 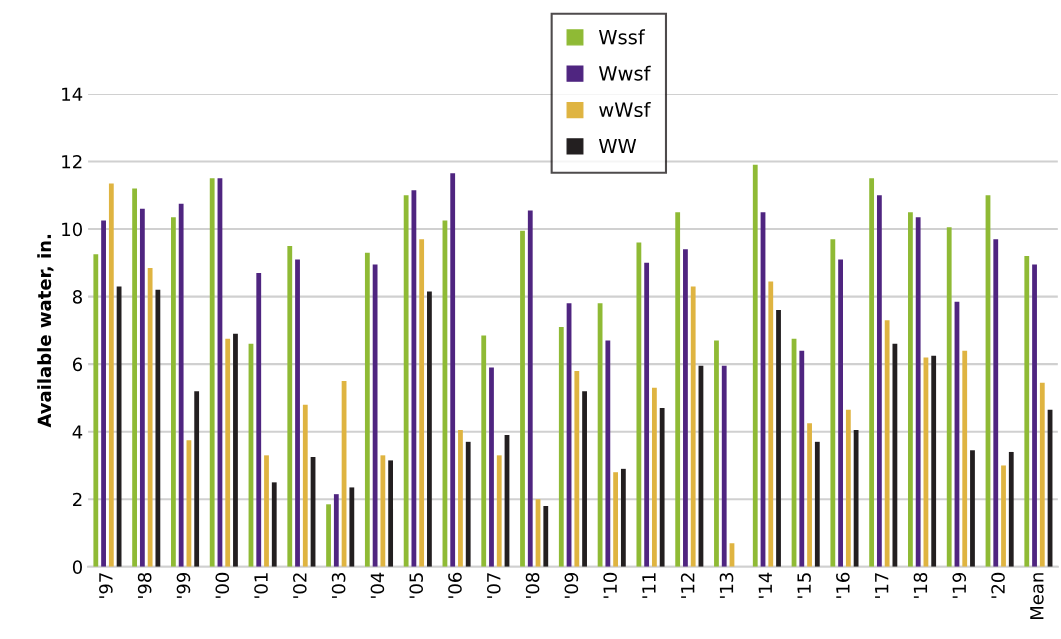 I want to click on x-tick-label: '12, so click(x=687, y=585).